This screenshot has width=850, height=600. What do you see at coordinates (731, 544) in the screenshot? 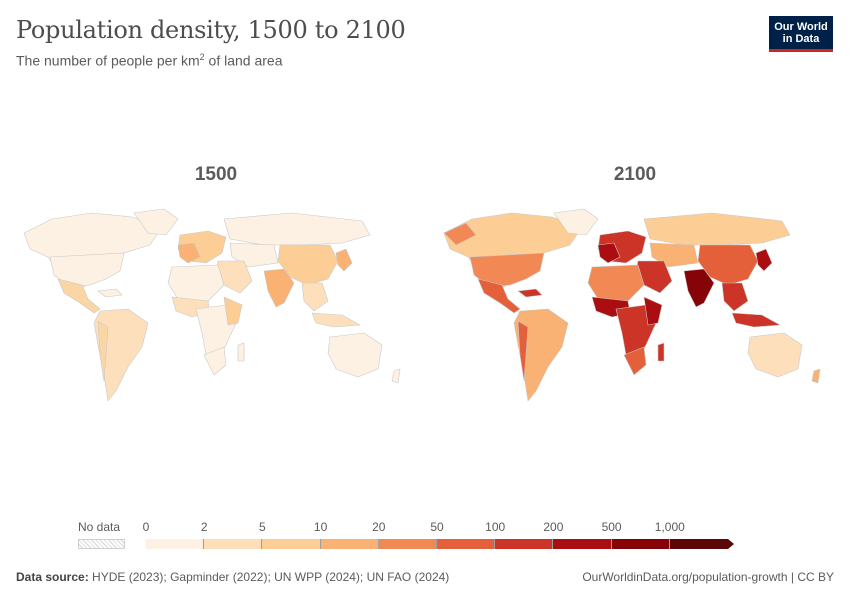
I see `legend-open-end-arrow` at bounding box center [731, 544].